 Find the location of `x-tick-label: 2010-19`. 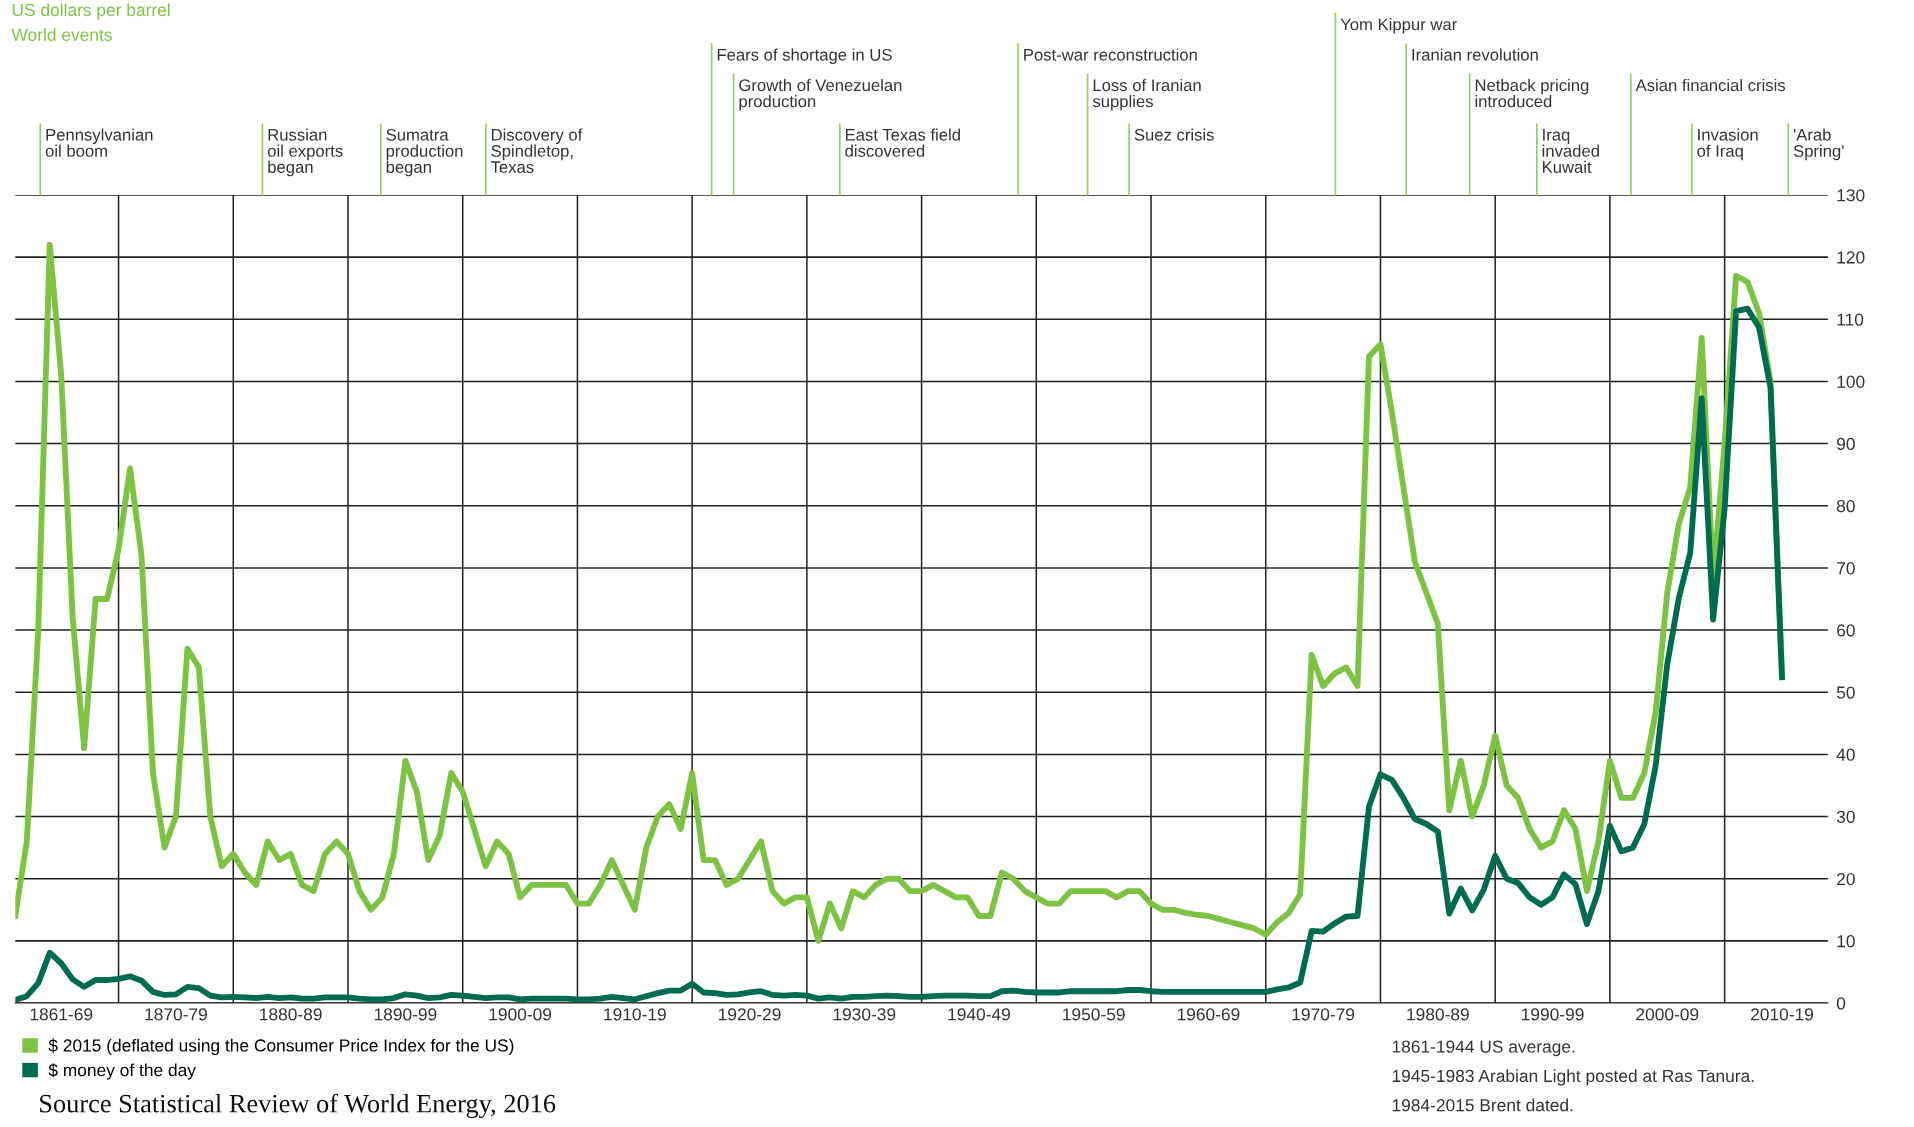

x-tick-label: 2010-19 is located at coordinates (1782, 1014).